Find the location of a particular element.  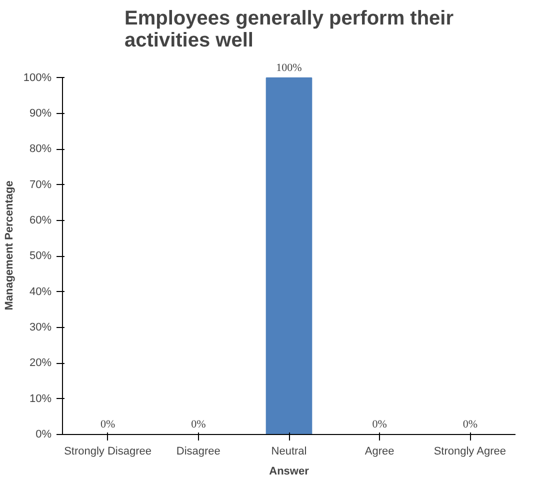

y-tick-label: 70% is located at coordinates (40, 184).